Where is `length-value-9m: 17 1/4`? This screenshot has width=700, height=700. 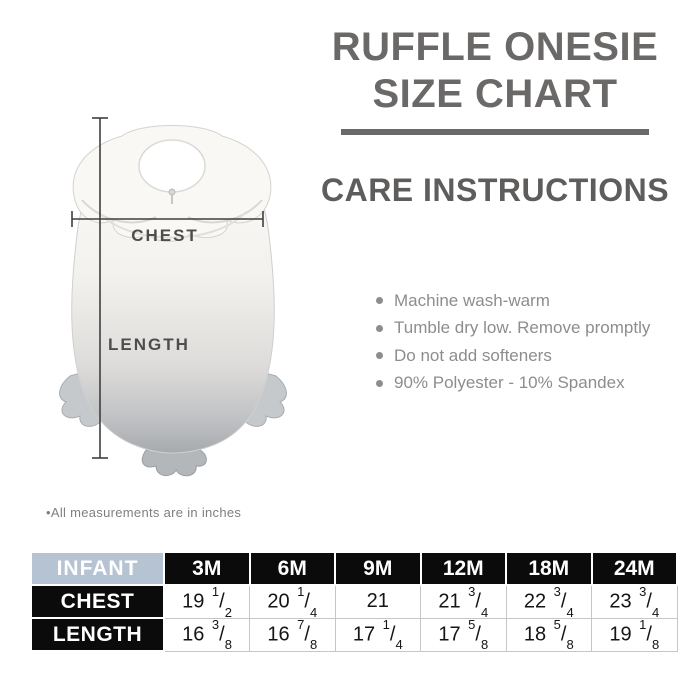 length-value-9m: 17 1/4 is located at coordinates (377, 634).